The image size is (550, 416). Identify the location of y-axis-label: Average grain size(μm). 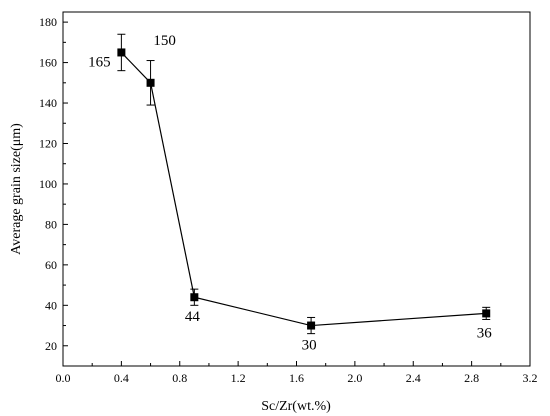
(16, 189).